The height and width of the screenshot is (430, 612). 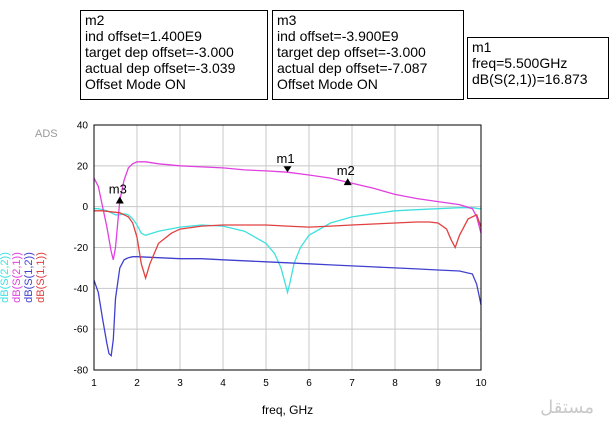 I want to click on marker-m1-label: m1, so click(x=286, y=158).